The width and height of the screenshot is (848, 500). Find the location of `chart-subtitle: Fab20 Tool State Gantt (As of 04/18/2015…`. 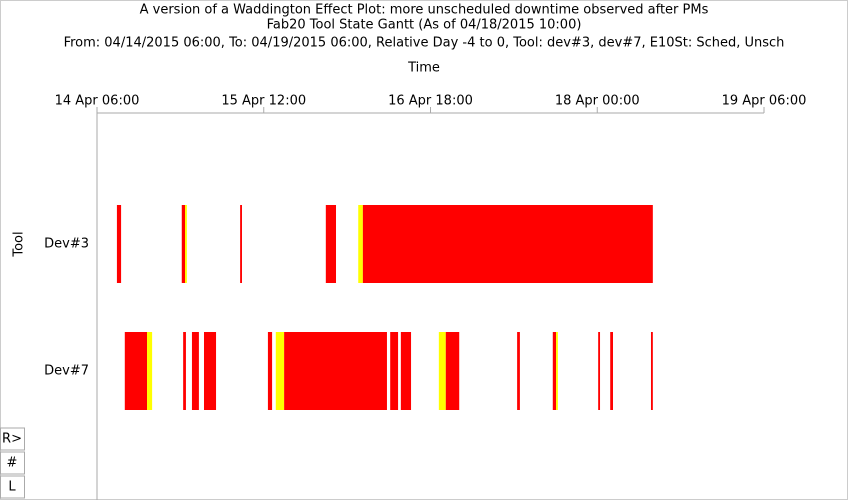

chart-subtitle: Fab20 Tool State Gantt (As of 04/18/2015… is located at coordinates (424, 25).